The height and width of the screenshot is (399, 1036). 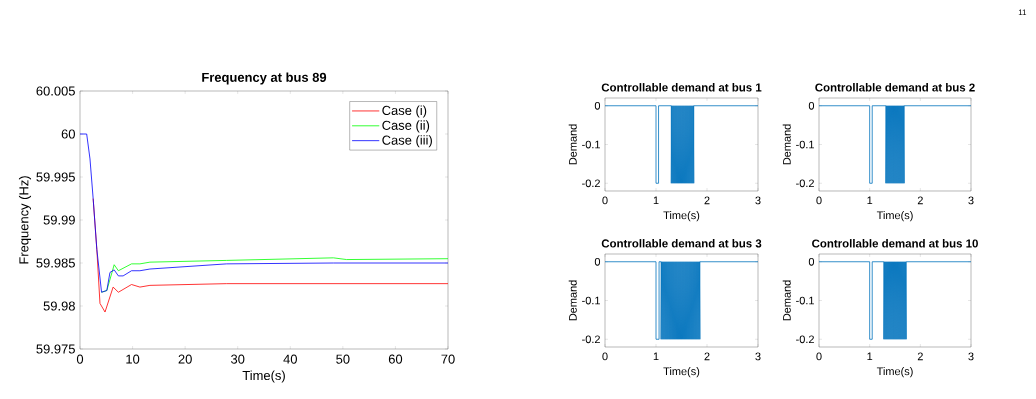 What do you see at coordinates (395, 359) in the screenshot?
I see `x-tick-label: 60` at bounding box center [395, 359].